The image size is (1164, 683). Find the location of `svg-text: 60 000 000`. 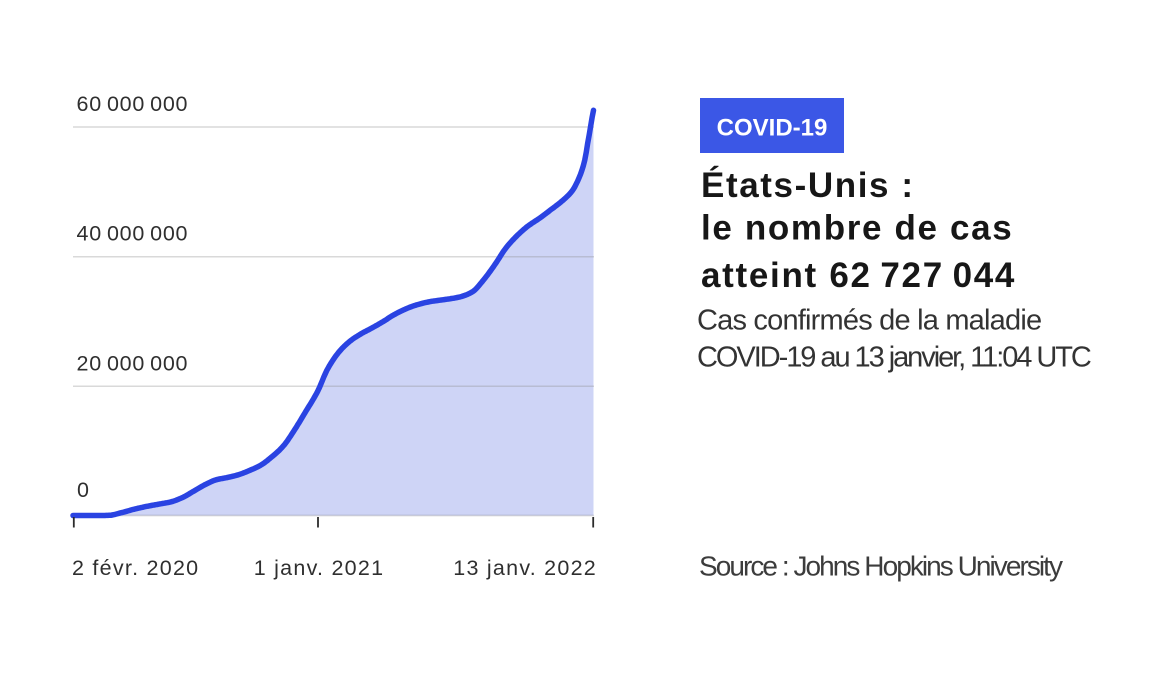

svg-text: 60 000 000 is located at coordinates (133, 104).